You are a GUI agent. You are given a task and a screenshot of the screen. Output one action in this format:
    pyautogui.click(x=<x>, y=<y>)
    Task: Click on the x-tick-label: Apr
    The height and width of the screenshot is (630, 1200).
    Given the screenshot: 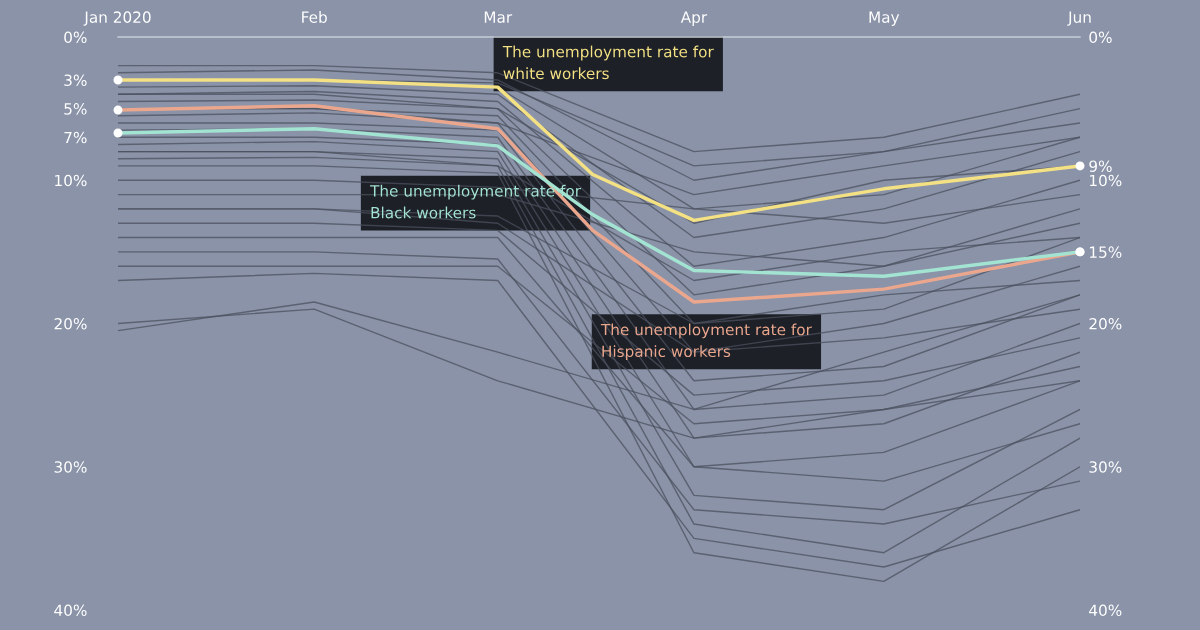 What is the action you would take?
    pyautogui.click(x=694, y=18)
    